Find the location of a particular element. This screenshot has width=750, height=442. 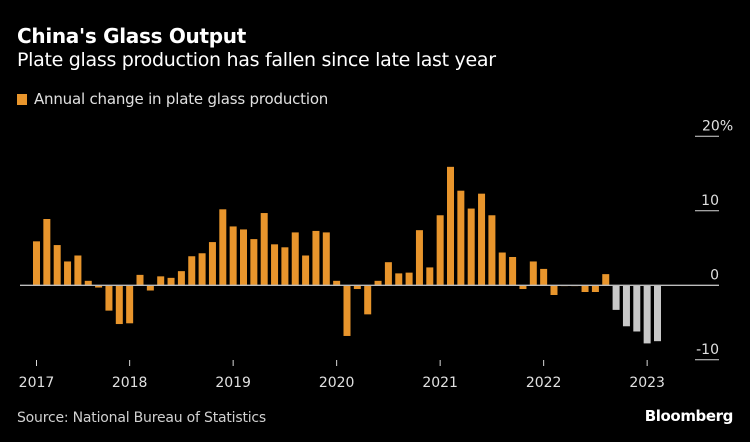

y-axis: 20% 10 0 -10 is located at coordinates (714, 239).